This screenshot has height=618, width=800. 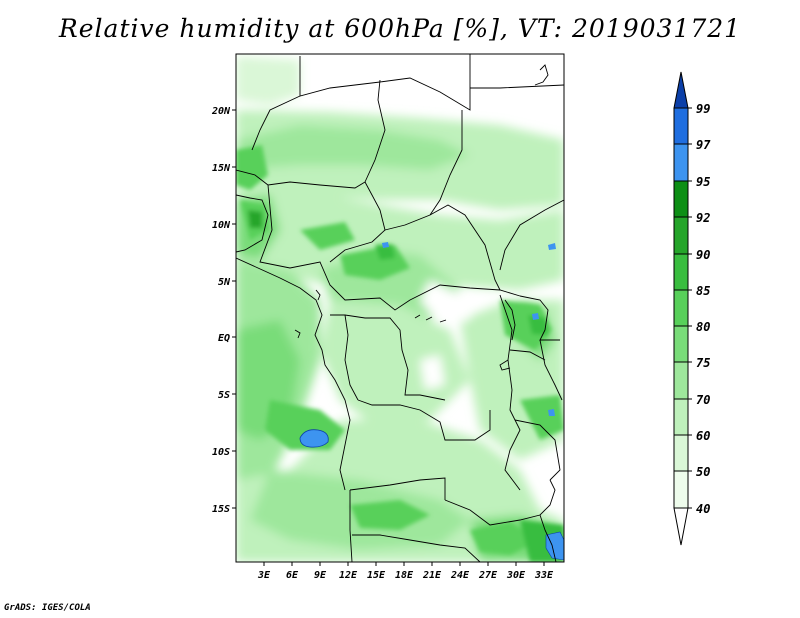 I want to click on lon-tick-label: 6E, so click(x=292, y=575).